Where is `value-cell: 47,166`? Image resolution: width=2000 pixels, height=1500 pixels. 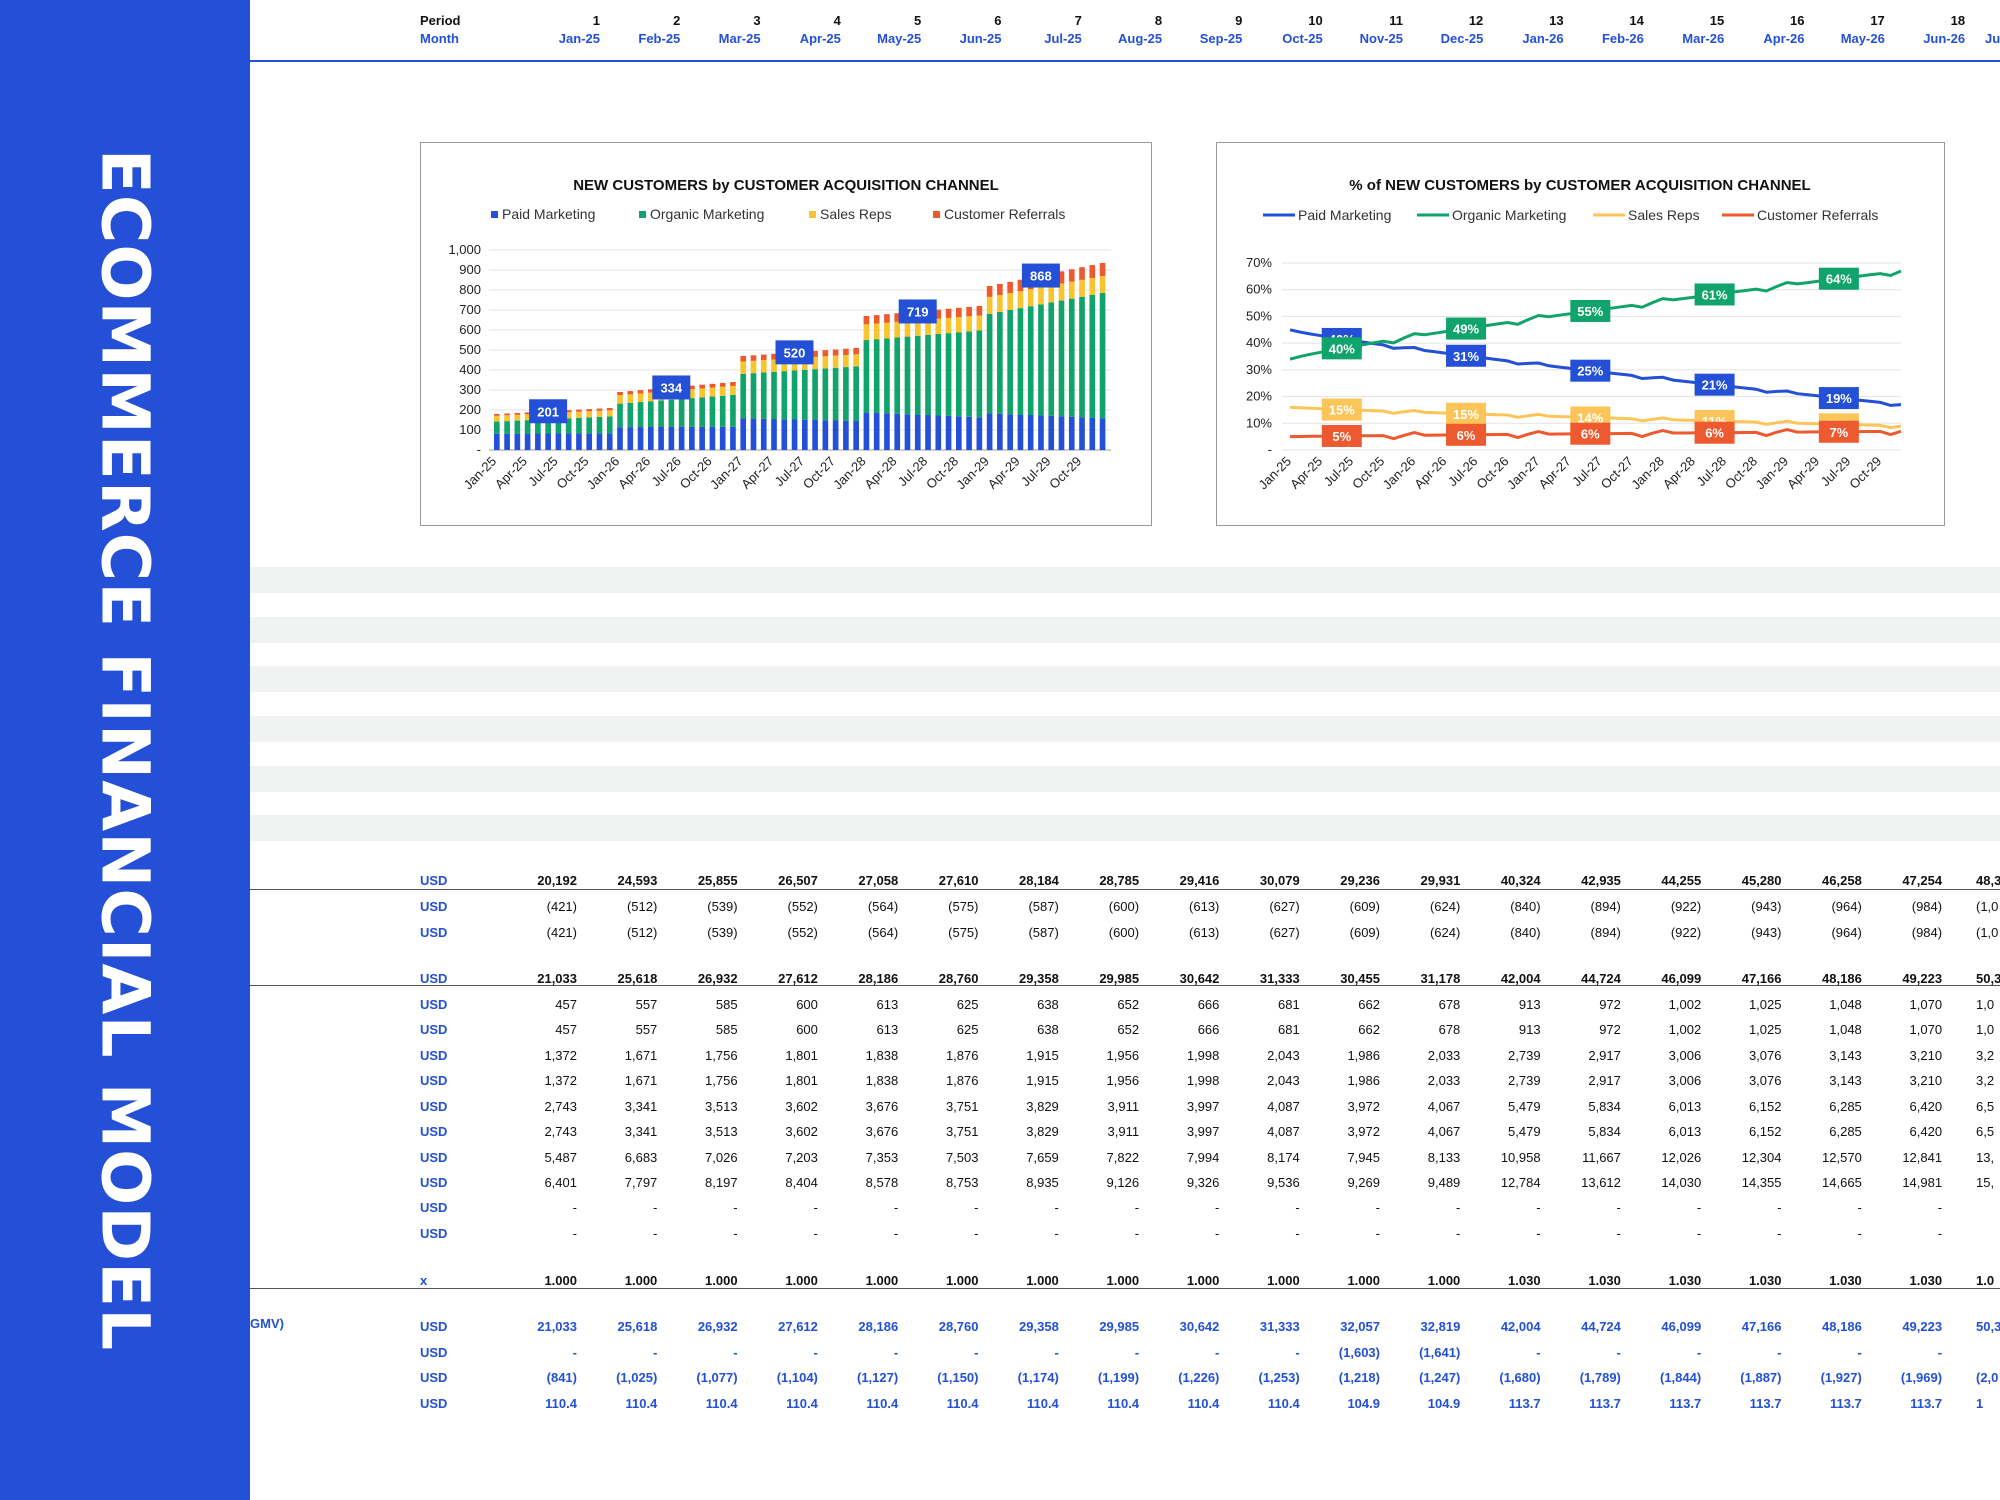
value-cell: 47,166 is located at coordinates (1761, 978).